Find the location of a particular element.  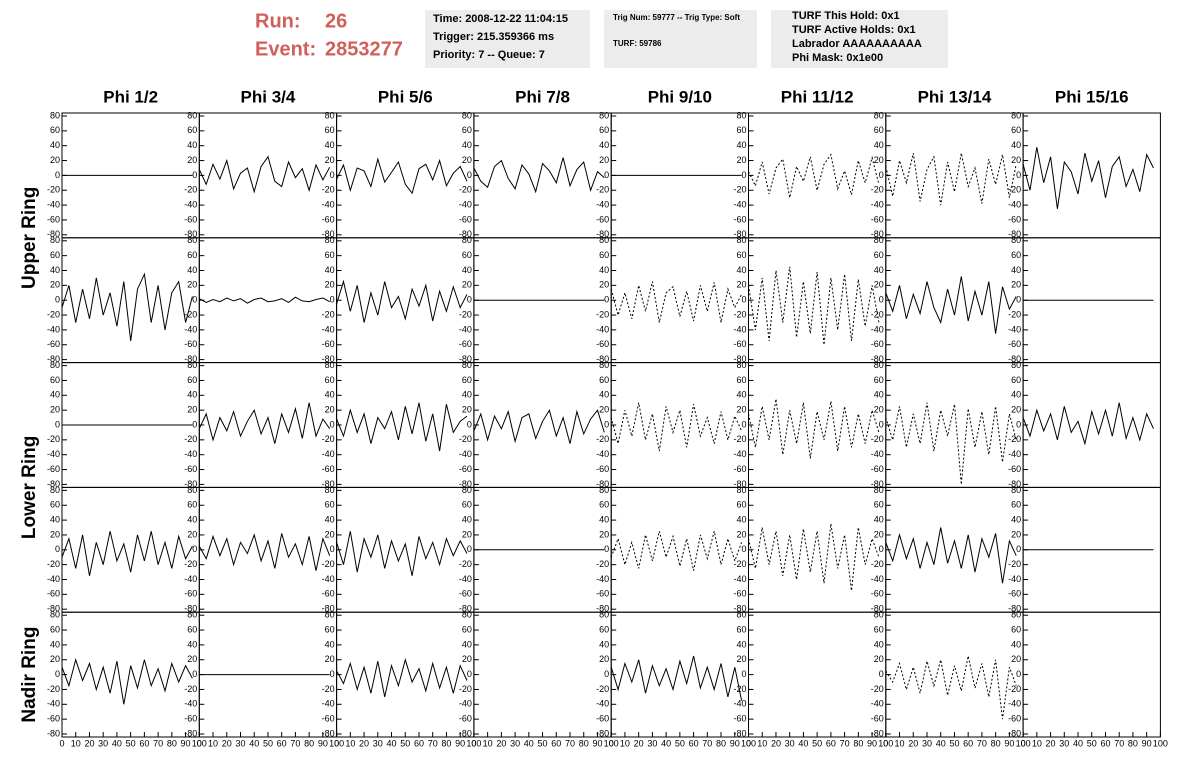

turf-hold-text: TURF This Hold: 0x1 is located at coordinates (846, 16).